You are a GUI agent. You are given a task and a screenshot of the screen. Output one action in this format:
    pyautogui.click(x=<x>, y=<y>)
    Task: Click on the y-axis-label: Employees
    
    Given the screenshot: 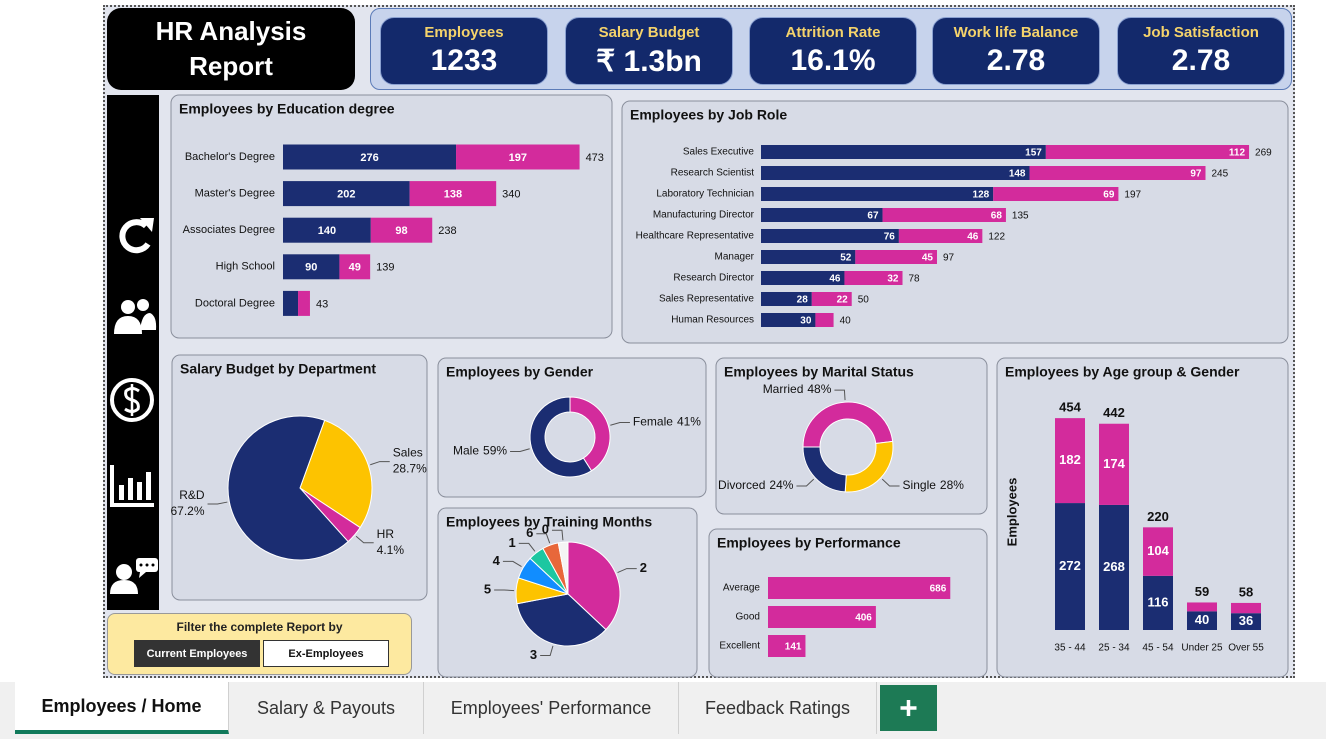 What is the action you would take?
    pyautogui.click(x=1011, y=512)
    